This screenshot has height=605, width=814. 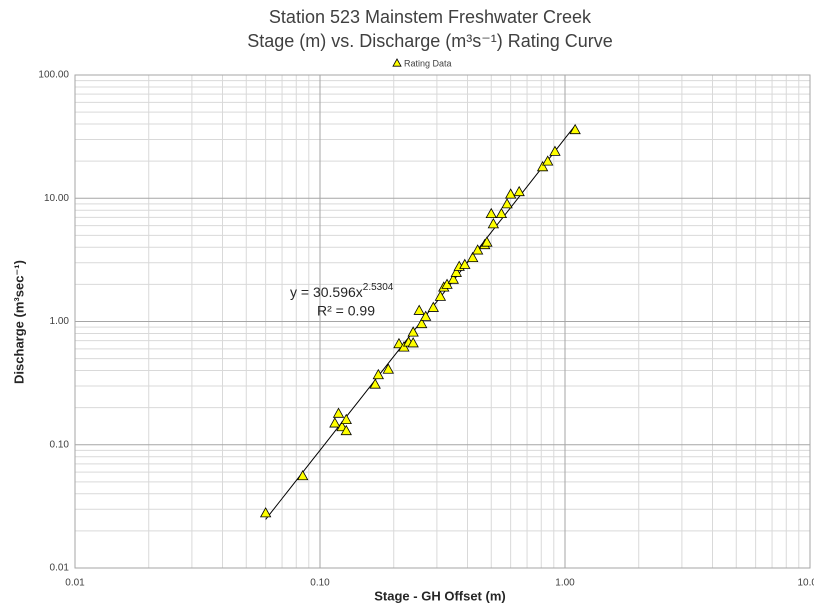 What do you see at coordinates (53, 75) in the screenshot?
I see `y-tick-label: 100.00` at bounding box center [53, 75].